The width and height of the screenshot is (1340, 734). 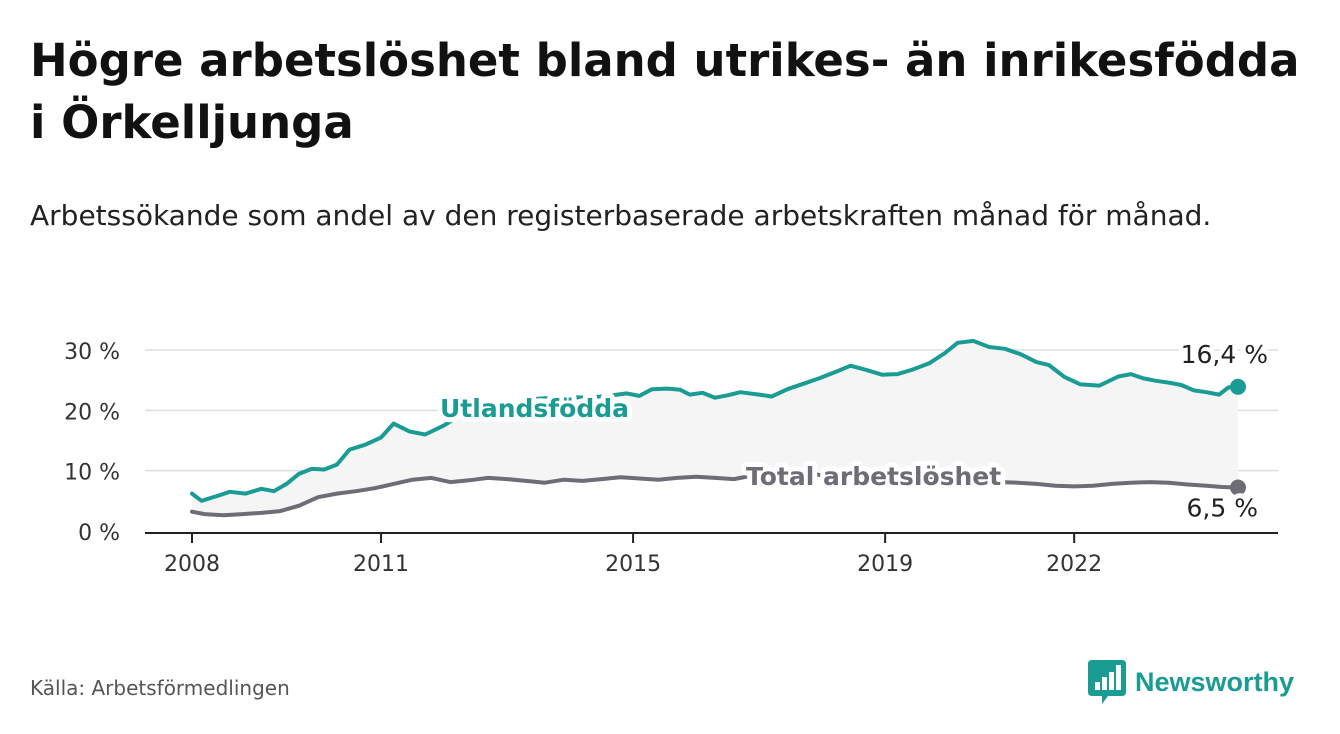 I want to click on end-value-utlandsfodda: 16,4 %, so click(x=1224, y=354).